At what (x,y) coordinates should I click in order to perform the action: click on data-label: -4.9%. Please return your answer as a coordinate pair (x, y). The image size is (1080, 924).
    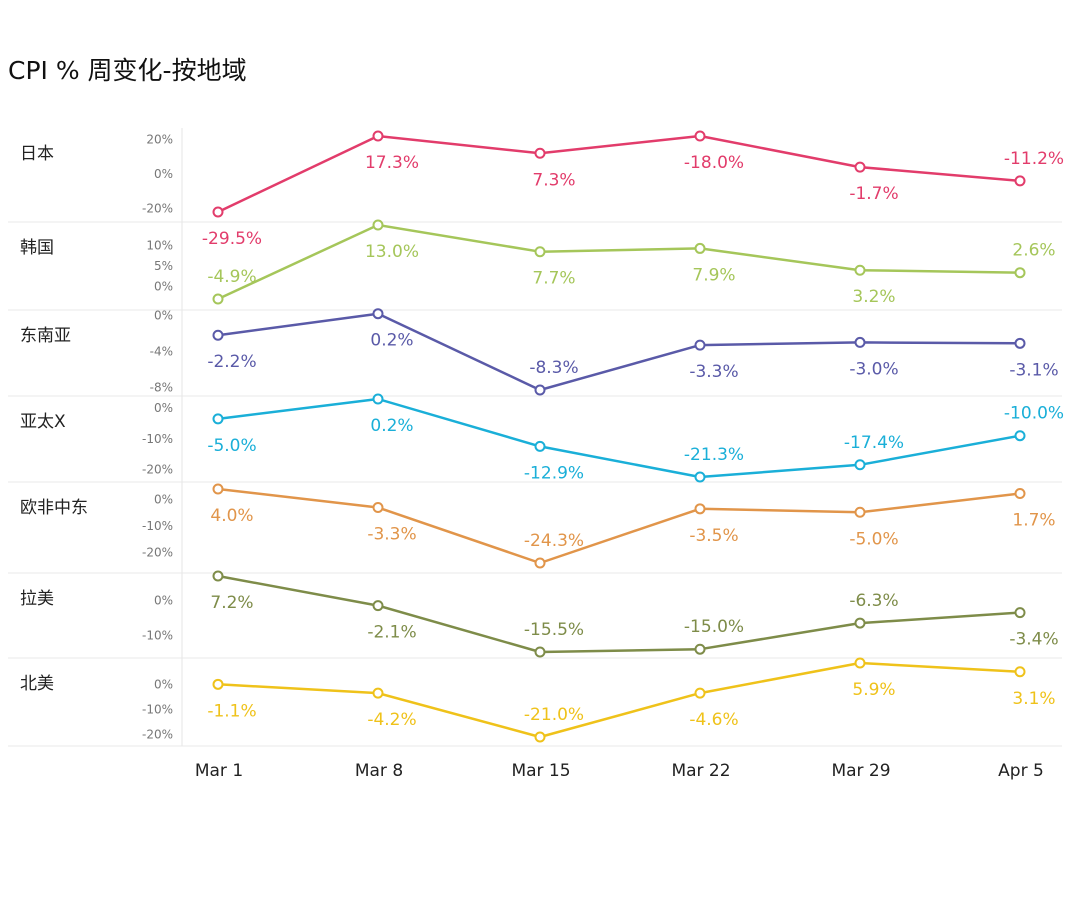
    Looking at the image, I should click on (231, 277).